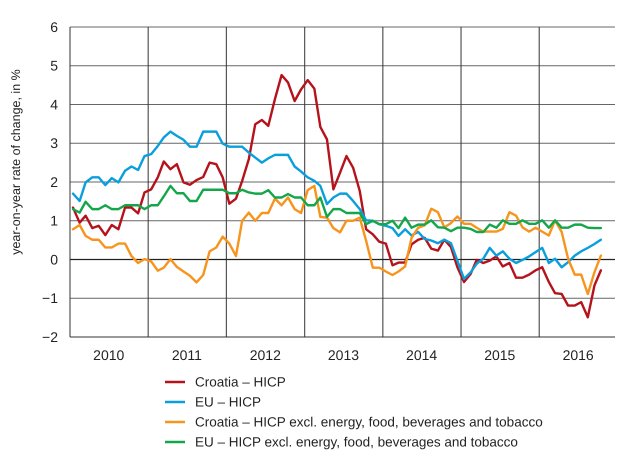  I want to click on legend-label: EU – HICP, so click(228, 402).